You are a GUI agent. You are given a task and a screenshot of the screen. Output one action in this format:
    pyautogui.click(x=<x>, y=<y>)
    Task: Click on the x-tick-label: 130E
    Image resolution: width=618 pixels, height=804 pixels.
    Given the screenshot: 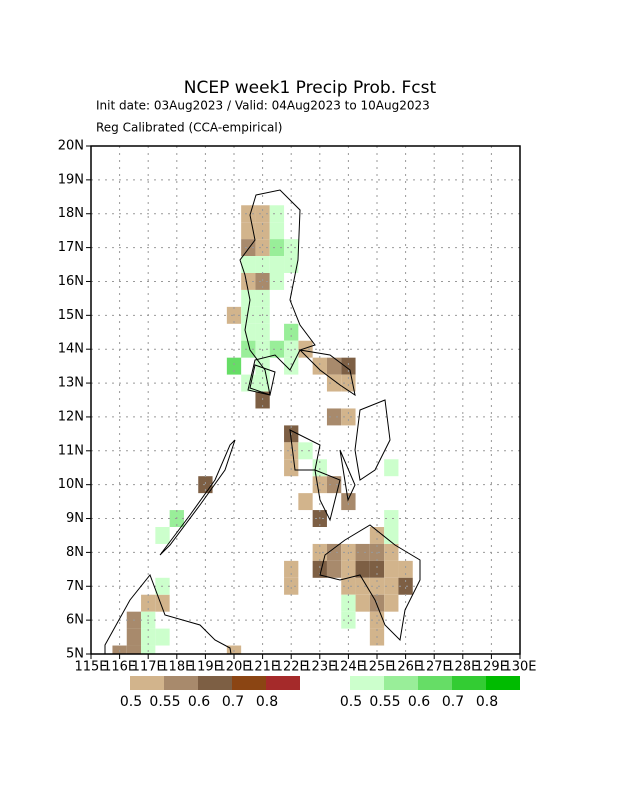 What is the action you would take?
    pyautogui.click(x=519, y=667)
    